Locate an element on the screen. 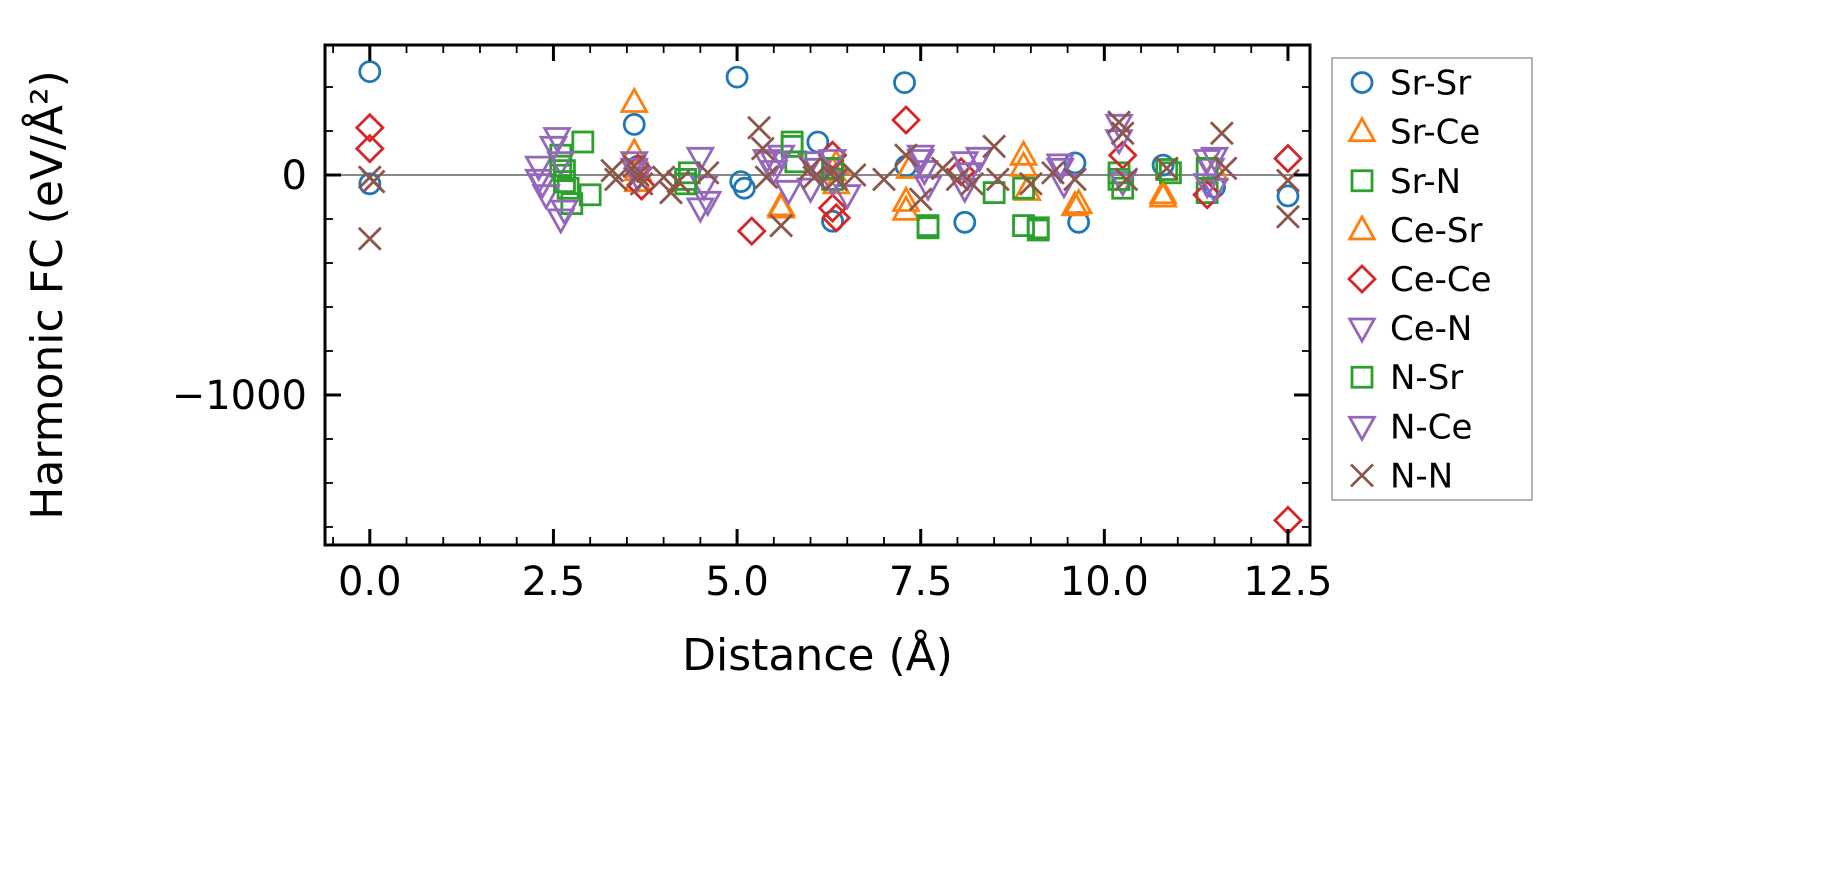 This screenshot has height=883, width=1845. legend-box is located at coordinates (1432, 279).